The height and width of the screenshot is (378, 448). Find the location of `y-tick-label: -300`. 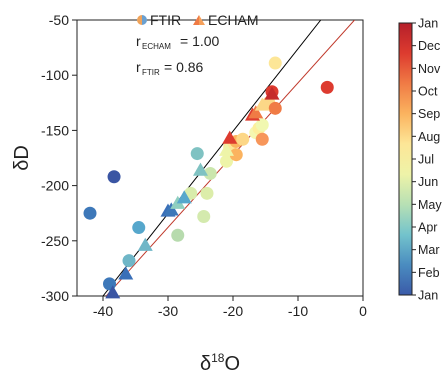

y-tick-label: -300 is located at coordinates (55, 296).